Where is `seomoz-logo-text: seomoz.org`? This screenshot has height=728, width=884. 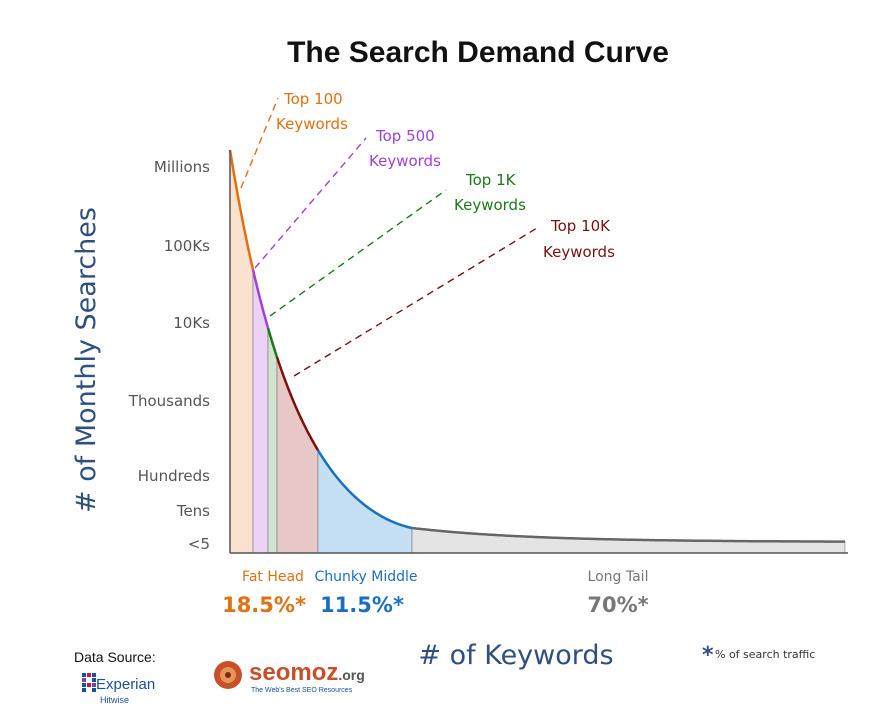
seomoz-logo-text: seomoz.org is located at coordinates (307, 672).